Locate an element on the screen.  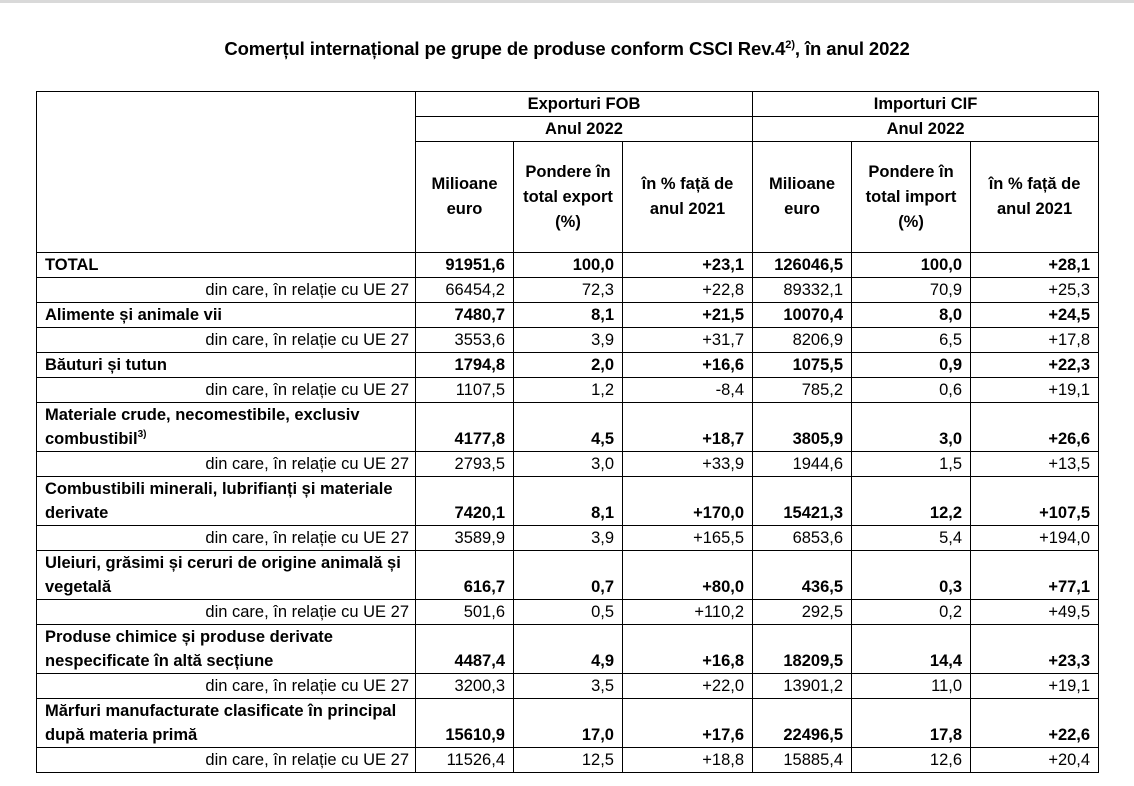
row-label-text: Alimente și animale vii is located at coordinates (133, 315).